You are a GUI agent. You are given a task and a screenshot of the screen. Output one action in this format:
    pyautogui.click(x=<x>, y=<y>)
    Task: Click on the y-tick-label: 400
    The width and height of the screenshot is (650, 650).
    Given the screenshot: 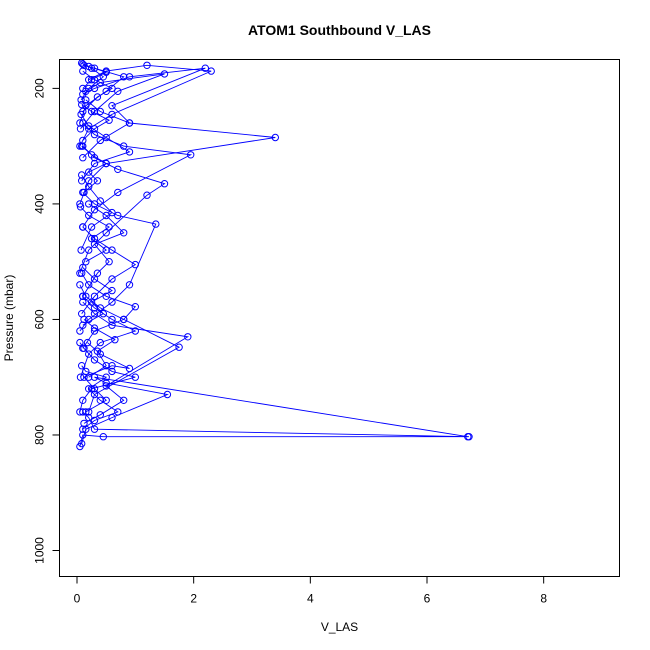 What is the action you would take?
    pyautogui.click(x=40, y=204)
    